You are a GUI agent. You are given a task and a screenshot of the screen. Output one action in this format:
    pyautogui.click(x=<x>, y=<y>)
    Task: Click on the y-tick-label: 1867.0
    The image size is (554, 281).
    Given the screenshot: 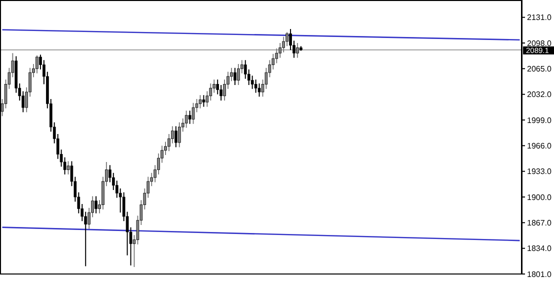 What is the action you would take?
    pyautogui.click(x=539, y=223)
    